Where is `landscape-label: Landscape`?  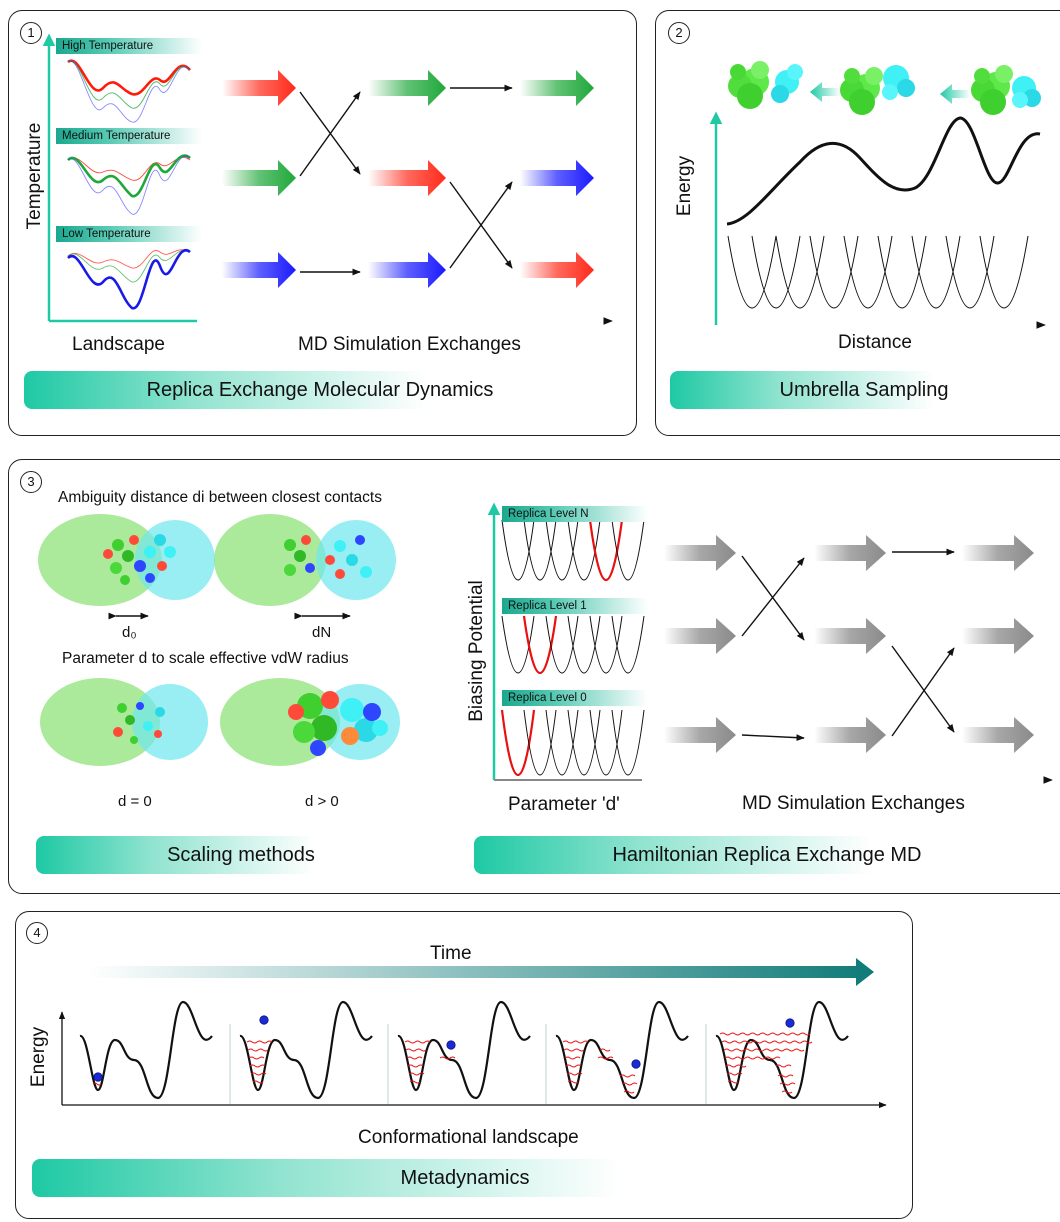 landscape-label: Landscape is located at coordinates (118, 344).